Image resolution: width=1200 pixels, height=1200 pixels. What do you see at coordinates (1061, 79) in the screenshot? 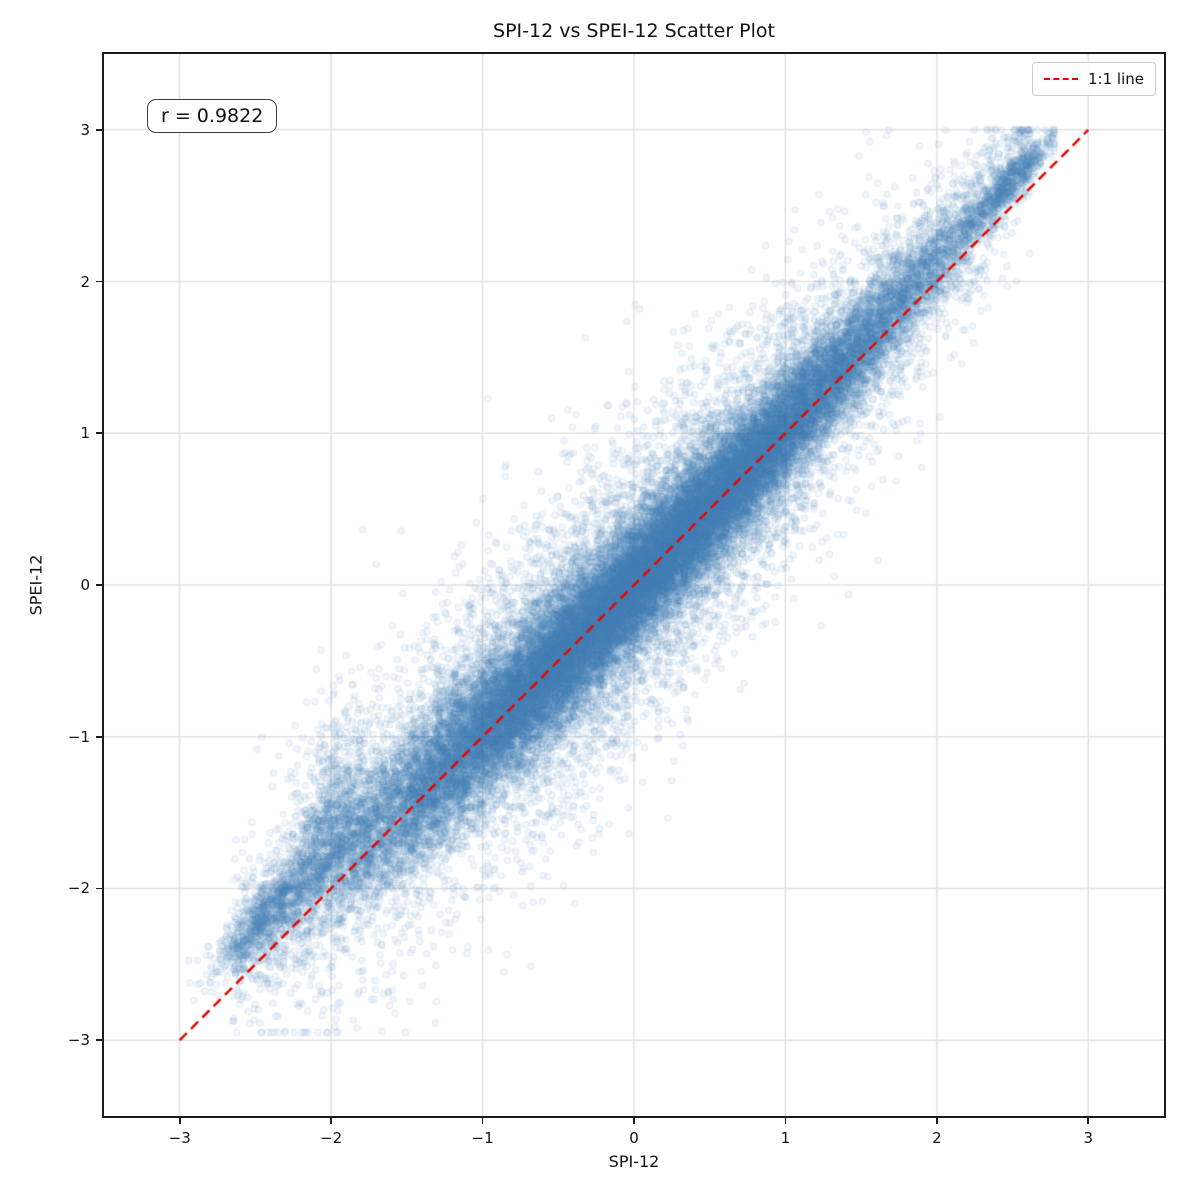
I see `legend-dashed-line-swatch` at bounding box center [1061, 79].